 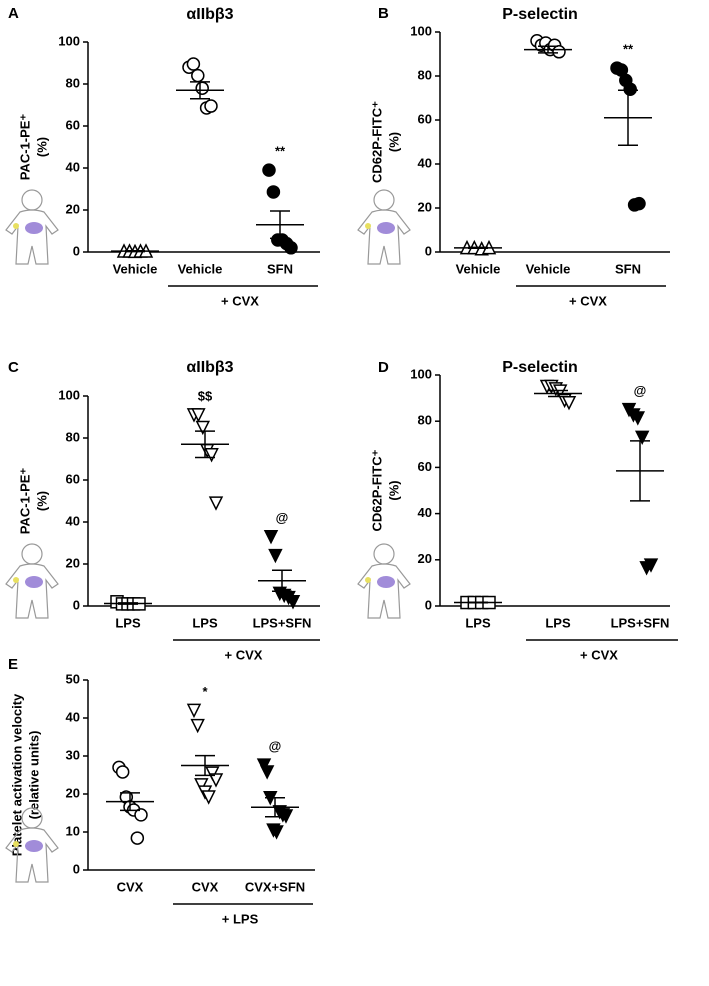 What do you see at coordinates (73, 830) in the screenshot?
I see `y-tick-label: 10` at bounding box center [73, 830].